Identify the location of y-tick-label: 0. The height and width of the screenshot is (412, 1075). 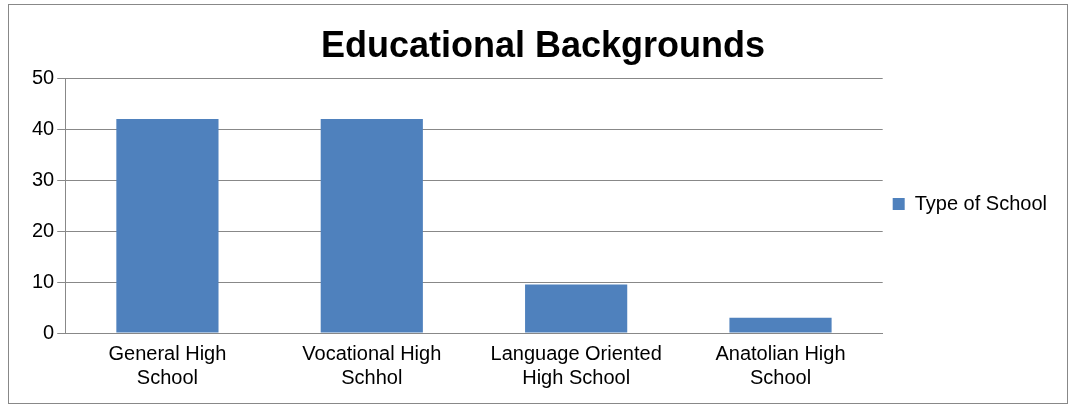
(49, 331).